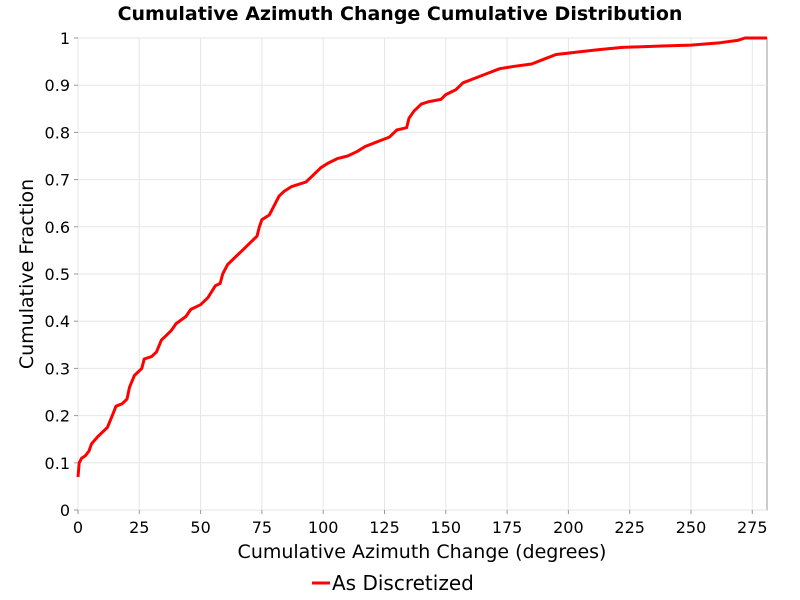 The image size is (800, 600). What do you see at coordinates (57, 180) in the screenshot?
I see `y-tick-label: 0.7` at bounding box center [57, 180].